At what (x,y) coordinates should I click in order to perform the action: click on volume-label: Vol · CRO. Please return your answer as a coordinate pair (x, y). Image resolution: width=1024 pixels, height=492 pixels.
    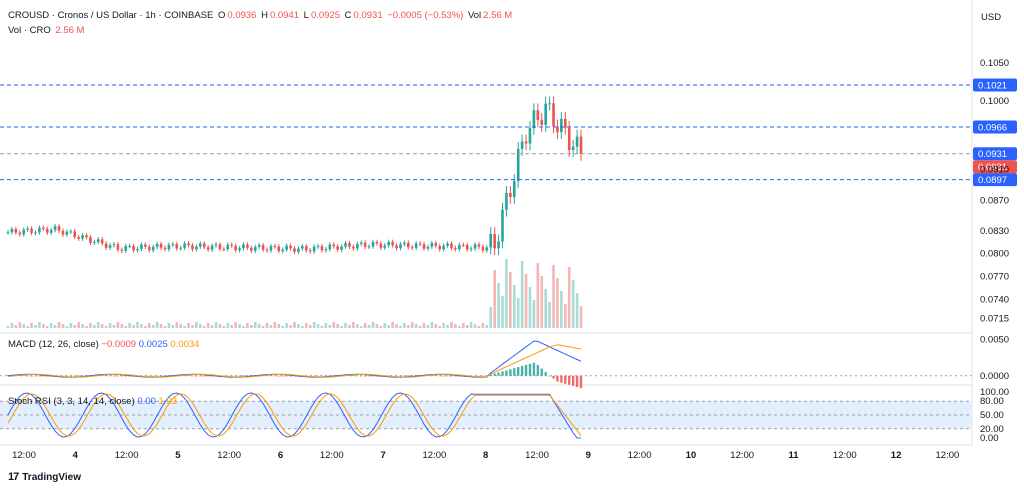
    Looking at the image, I should click on (29, 30).